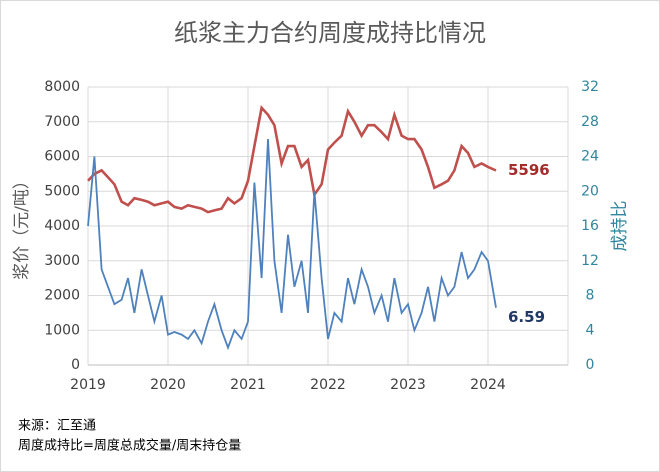 Image resolution: width=660 pixels, height=472 pixels. Describe the element at coordinates (129, 446) in the screenshot. I see `note: 周度成持比=周度总成交量/周末持仓量` at that location.